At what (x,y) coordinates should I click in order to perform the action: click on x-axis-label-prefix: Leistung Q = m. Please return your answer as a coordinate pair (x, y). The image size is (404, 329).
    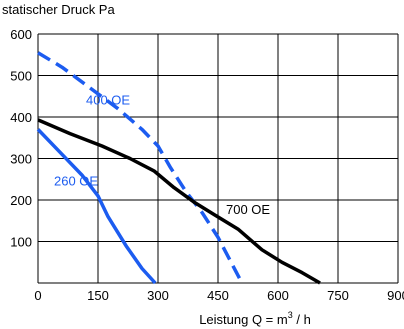
    Looking at the image, I should click on (243, 319).